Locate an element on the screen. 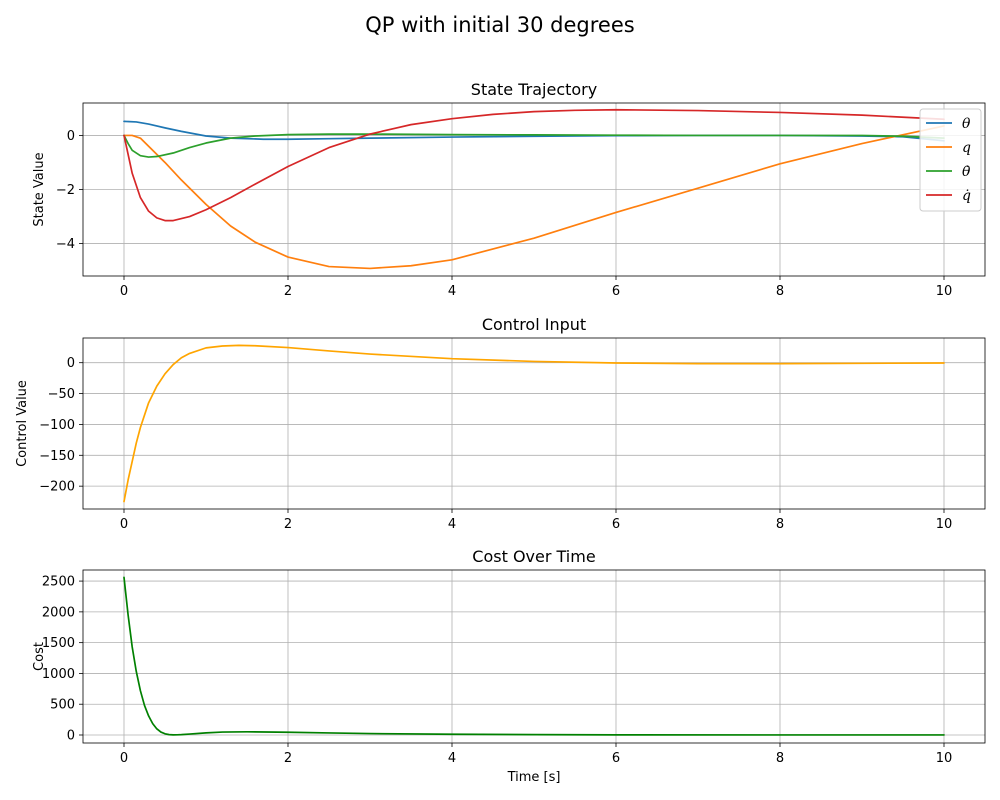 Image resolution: width=1000 pixels, height=800 pixels. y-tick-label: −4 is located at coordinates (65, 244).